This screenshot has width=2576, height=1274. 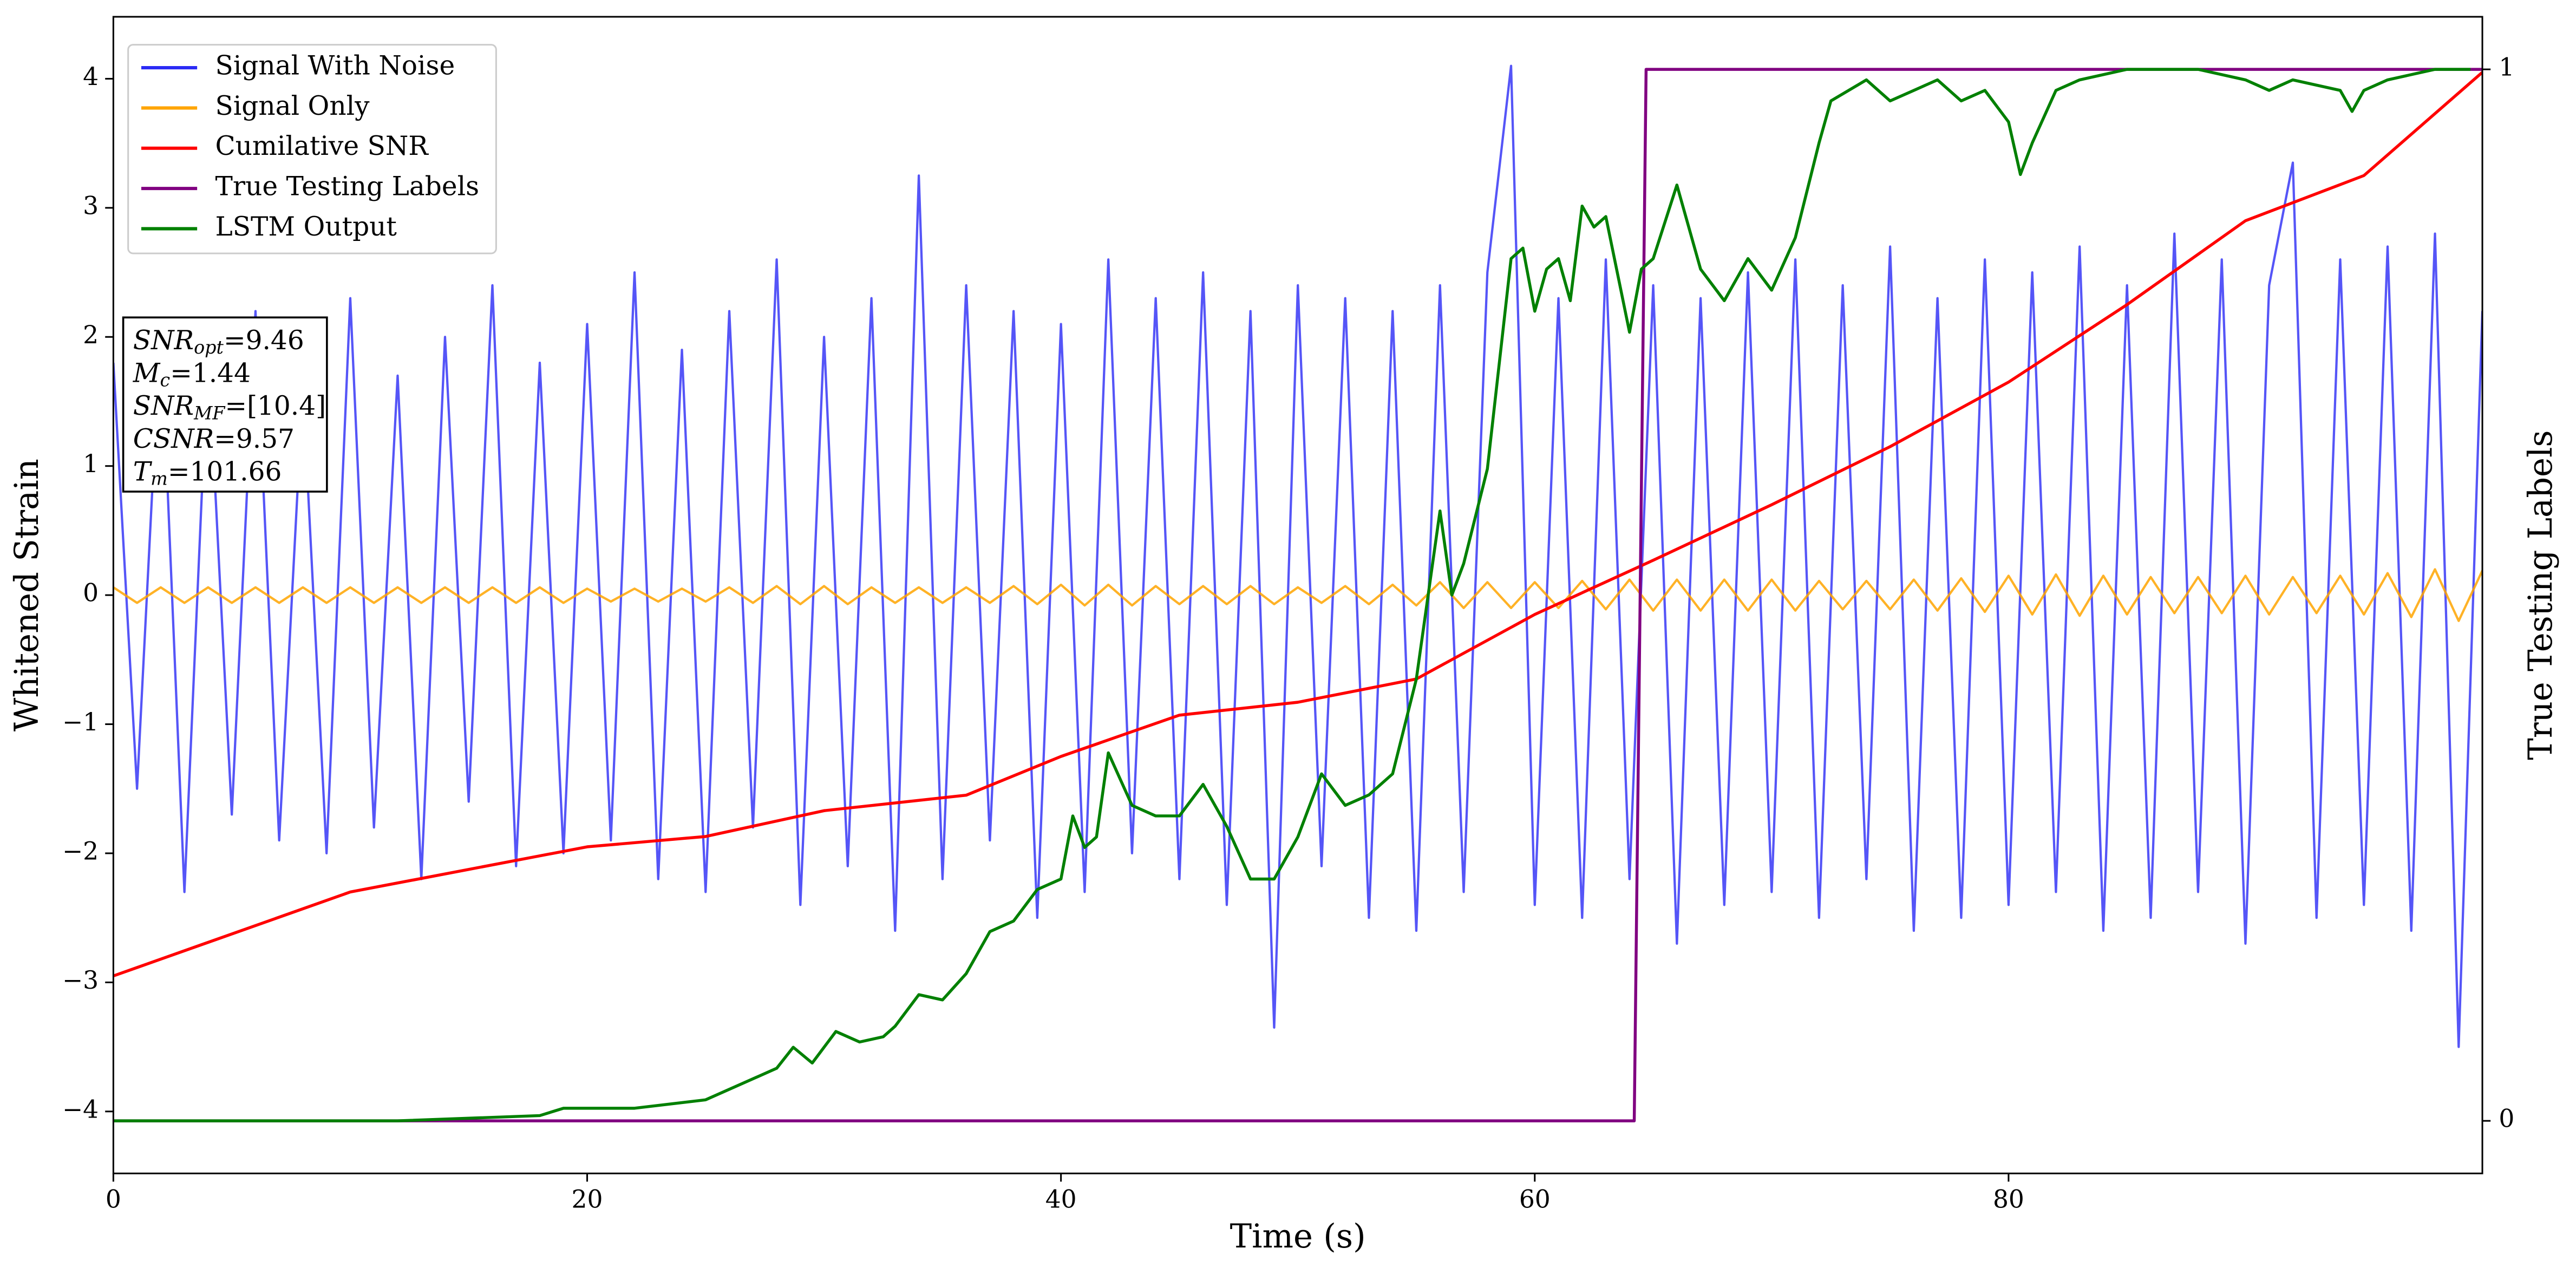 I want to click on x-tick-label: 20, so click(x=588, y=1199).